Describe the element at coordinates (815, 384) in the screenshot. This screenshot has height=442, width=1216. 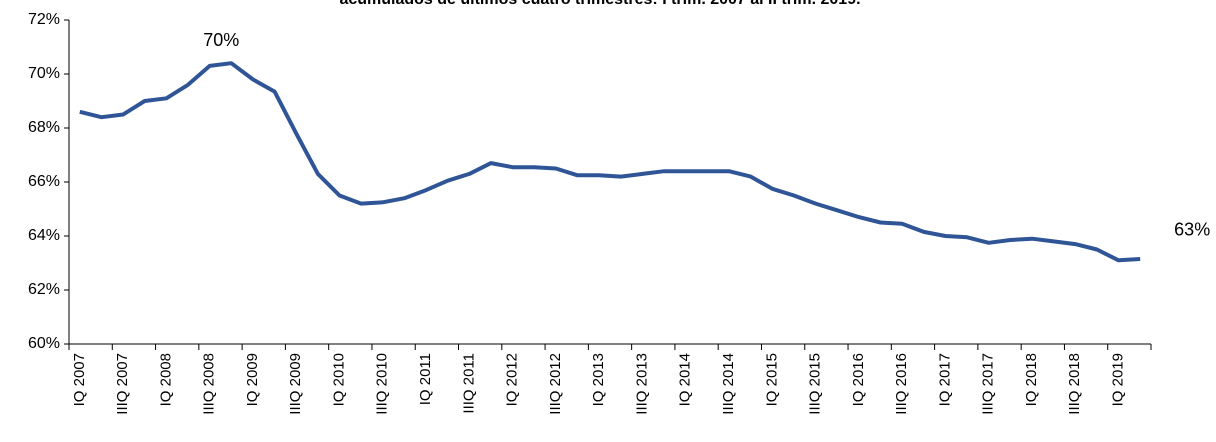
I see `x-tick-label: IIIQ 2015` at that location.